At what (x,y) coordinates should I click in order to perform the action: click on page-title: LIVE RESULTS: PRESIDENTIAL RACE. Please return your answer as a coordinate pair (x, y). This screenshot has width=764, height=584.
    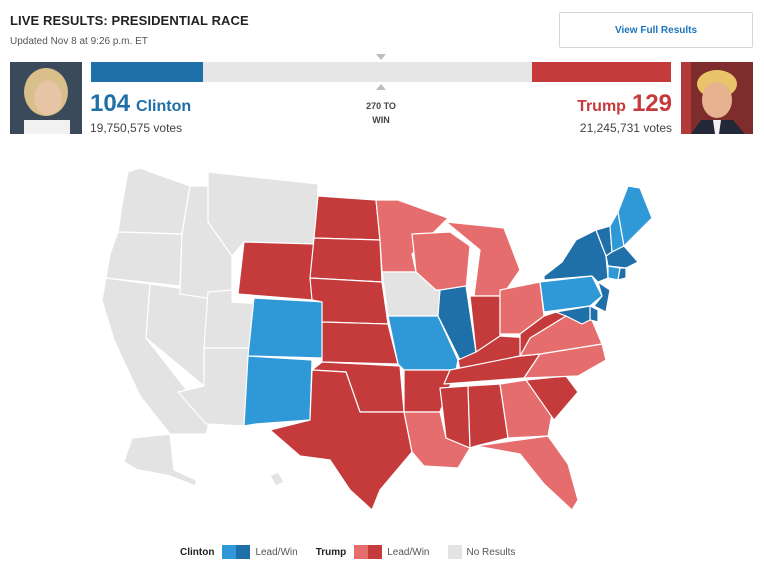
    Looking at the image, I should click on (129, 20).